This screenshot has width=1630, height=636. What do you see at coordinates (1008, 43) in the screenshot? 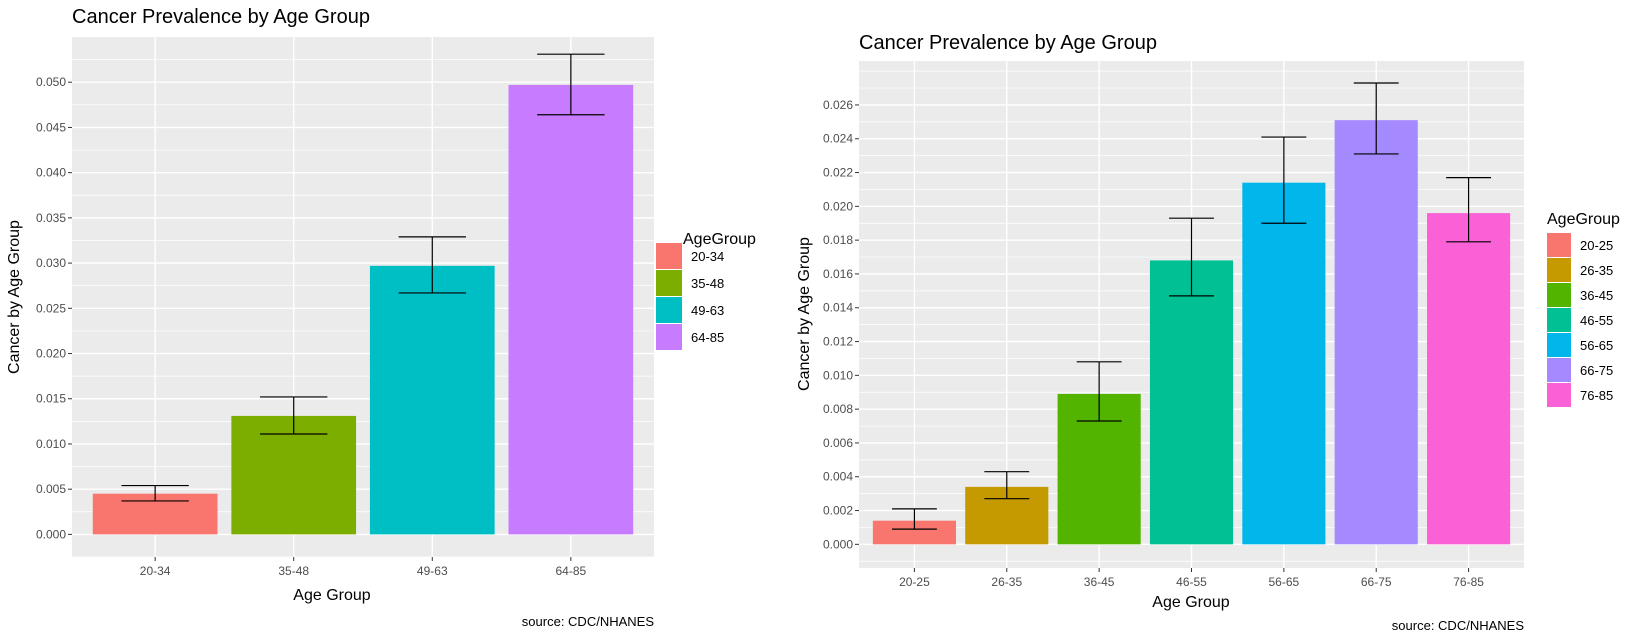
I see `right-chart-title: Cancer Prevalence by Age Group` at bounding box center [1008, 43].